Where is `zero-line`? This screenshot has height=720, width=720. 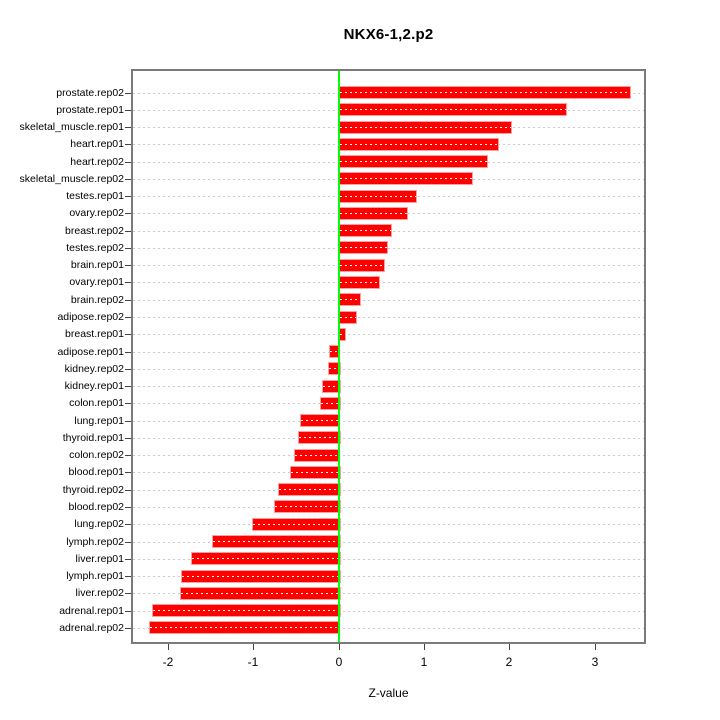
zero-line is located at coordinates (339, 356).